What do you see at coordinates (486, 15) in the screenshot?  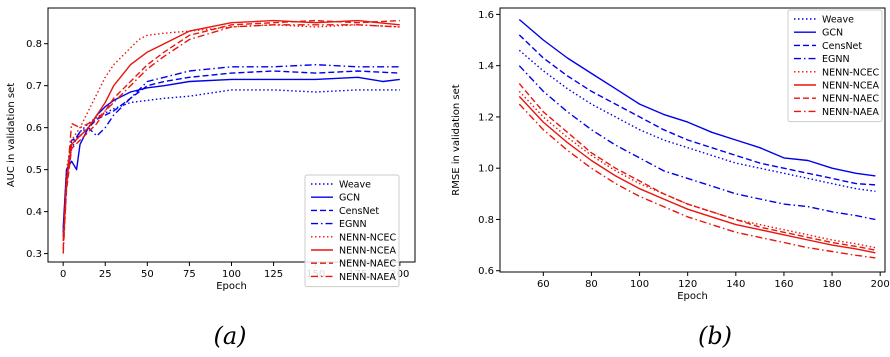 I see `y-tick-label: 1.6` at bounding box center [486, 15].